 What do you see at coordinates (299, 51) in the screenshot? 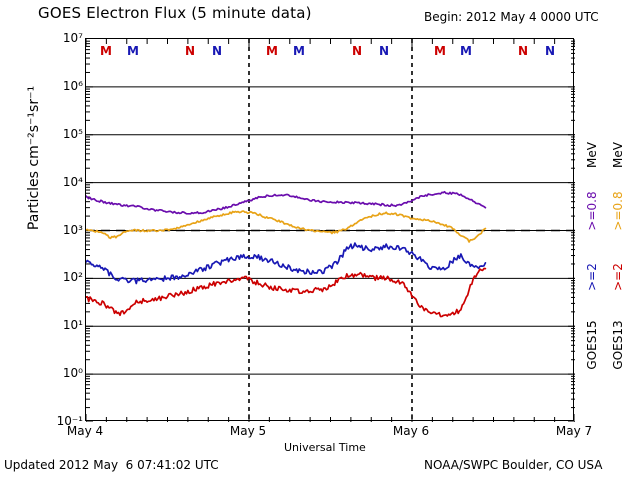
I see `event-marker-m-5: M` at bounding box center [299, 51].